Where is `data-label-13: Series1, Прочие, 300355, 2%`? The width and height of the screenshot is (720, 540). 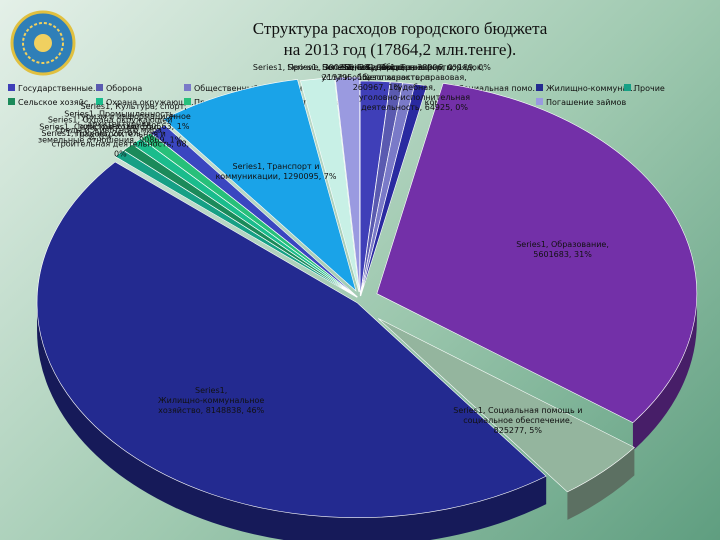
data-label-13: Series1, Прочие, 300355, 2% is located at coordinates (312, 67).